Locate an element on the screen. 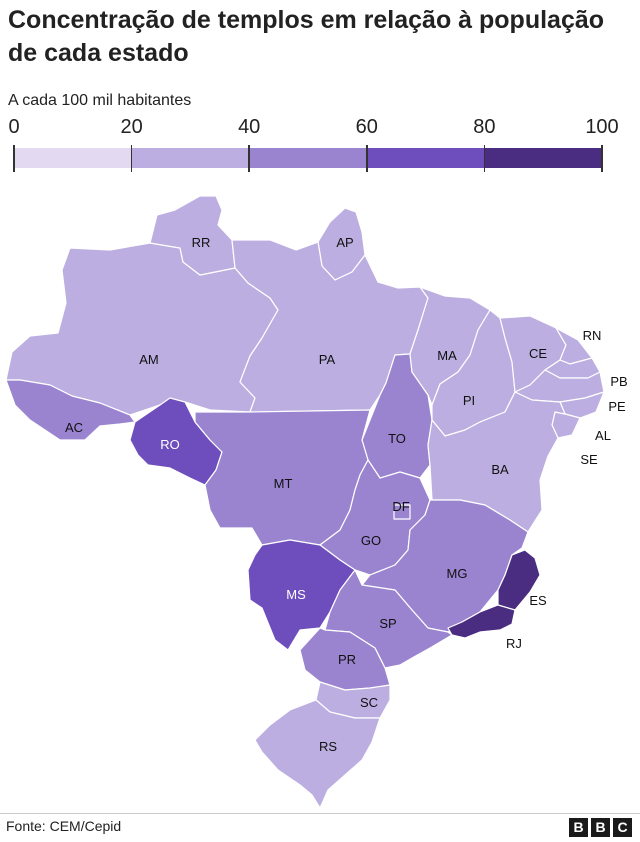 This screenshot has width=640, height=842. legend-tick-label-100: 100 is located at coordinates (602, 127).